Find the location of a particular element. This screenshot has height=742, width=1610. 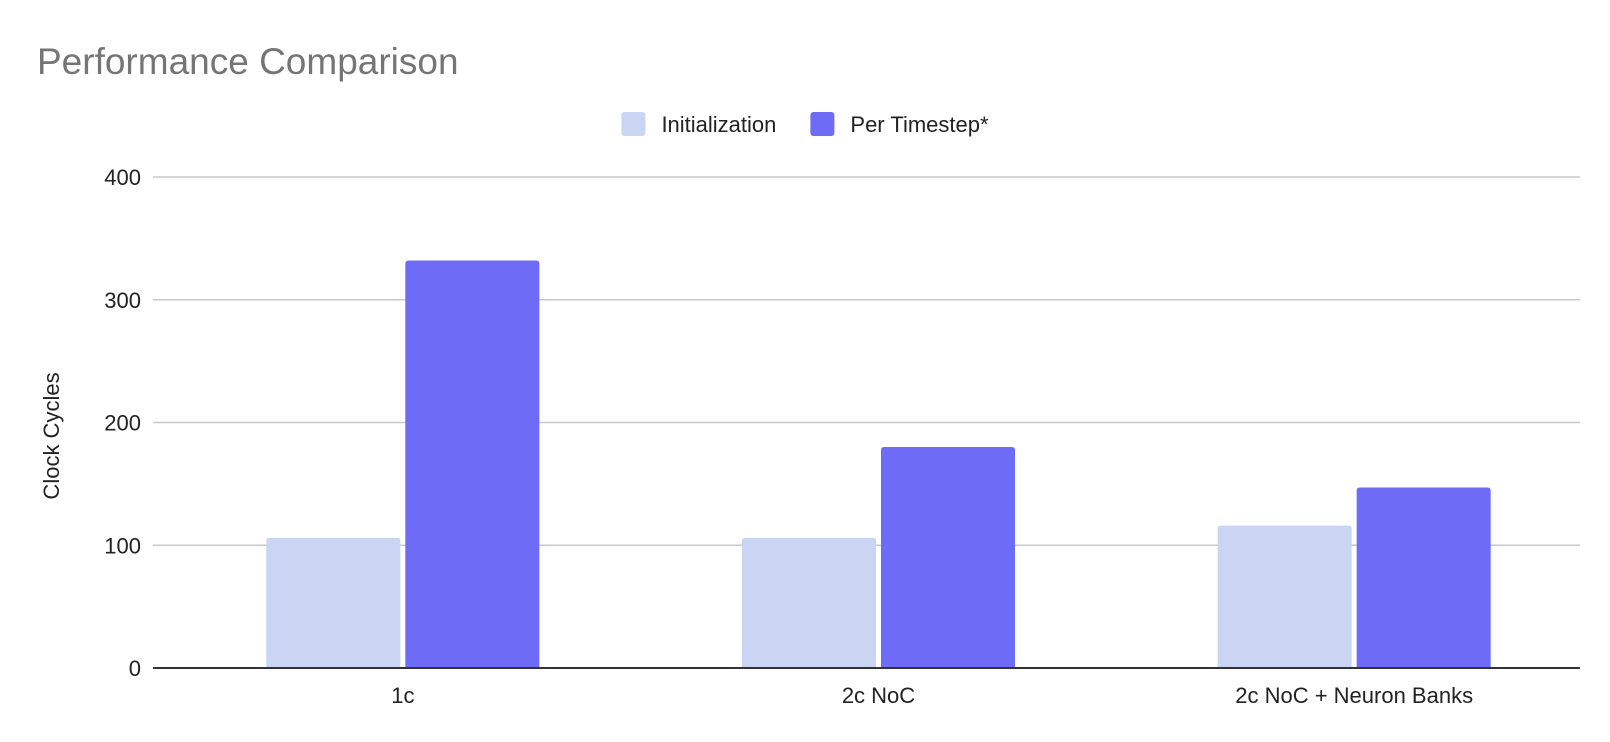

chart-title: Performance Comparison is located at coordinates (248, 61).